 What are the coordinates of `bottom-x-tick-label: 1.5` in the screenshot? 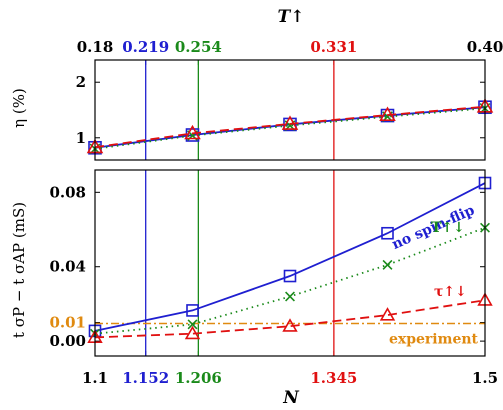 It's located at (485, 378).